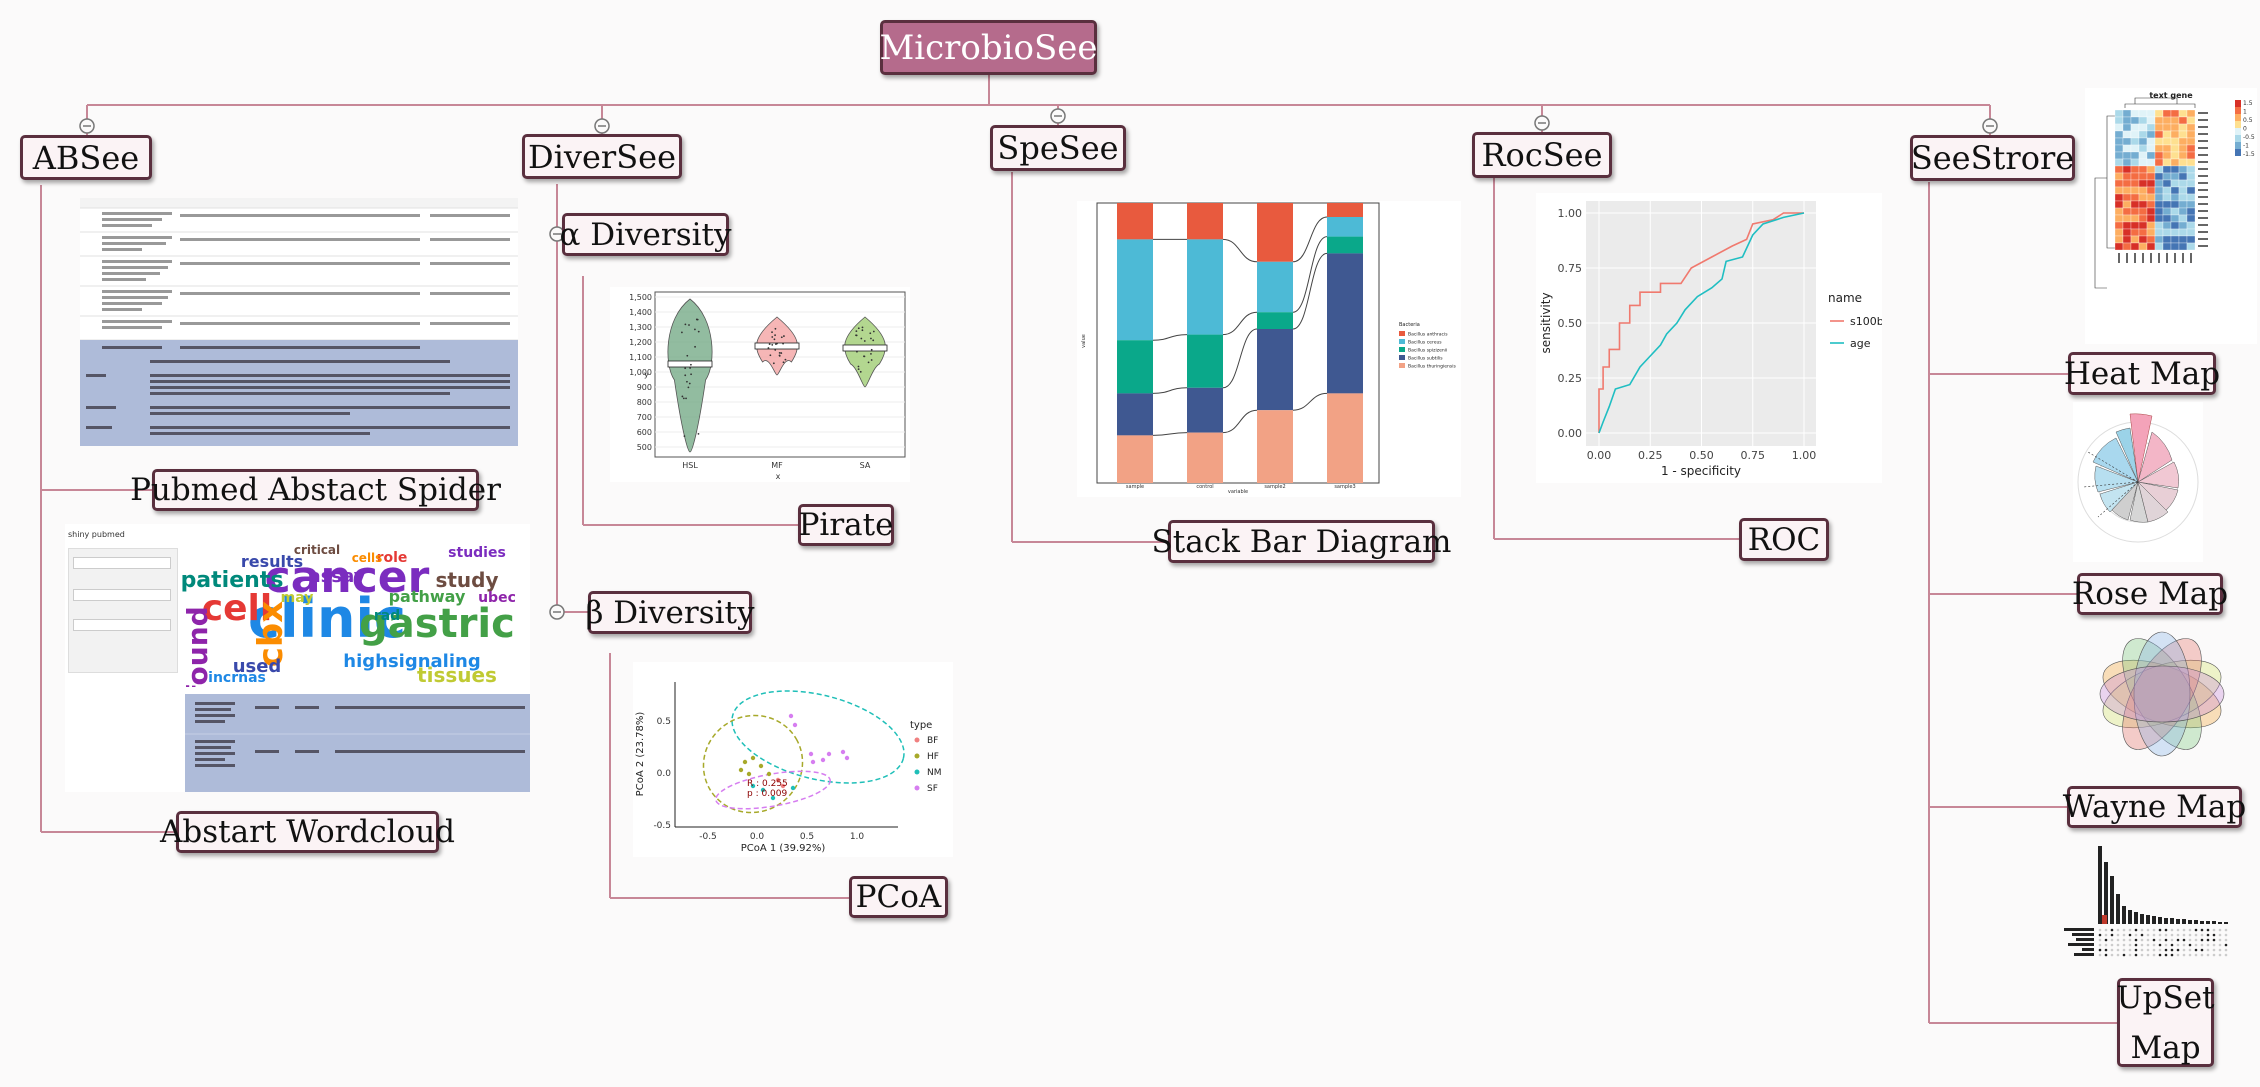 Image resolution: width=2260 pixels, height=1087 pixels. What do you see at coordinates (846, 525) in the screenshot?
I see `leaf-node-pirate: Pirate` at bounding box center [846, 525].